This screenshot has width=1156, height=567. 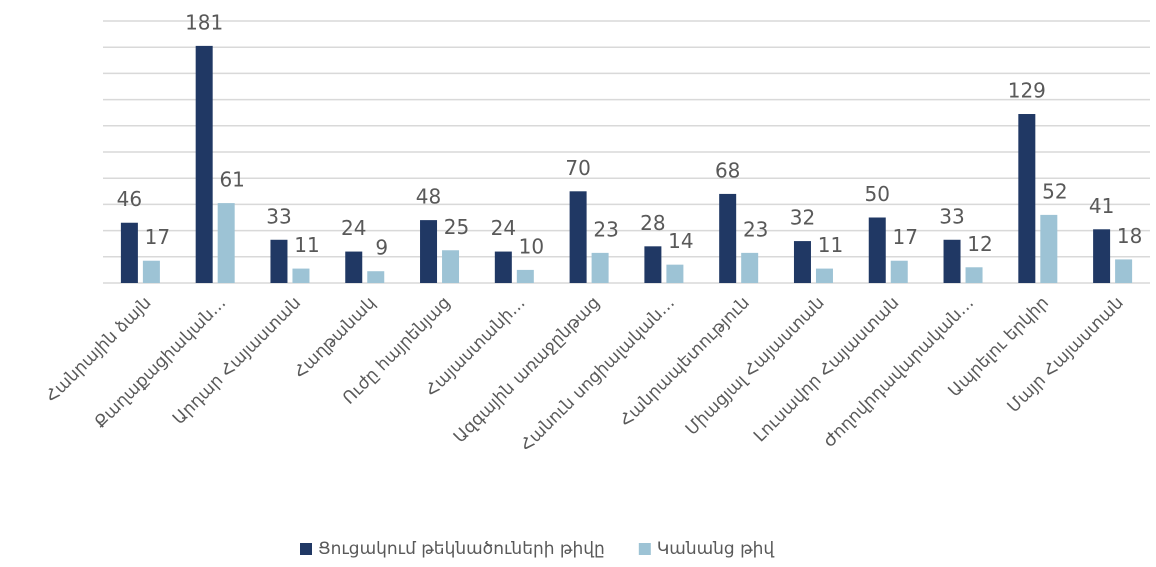 What do you see at coordinates (1054, 191) in the screenshot?
I see `data-label: 52` at bounding box center [1054, 191].